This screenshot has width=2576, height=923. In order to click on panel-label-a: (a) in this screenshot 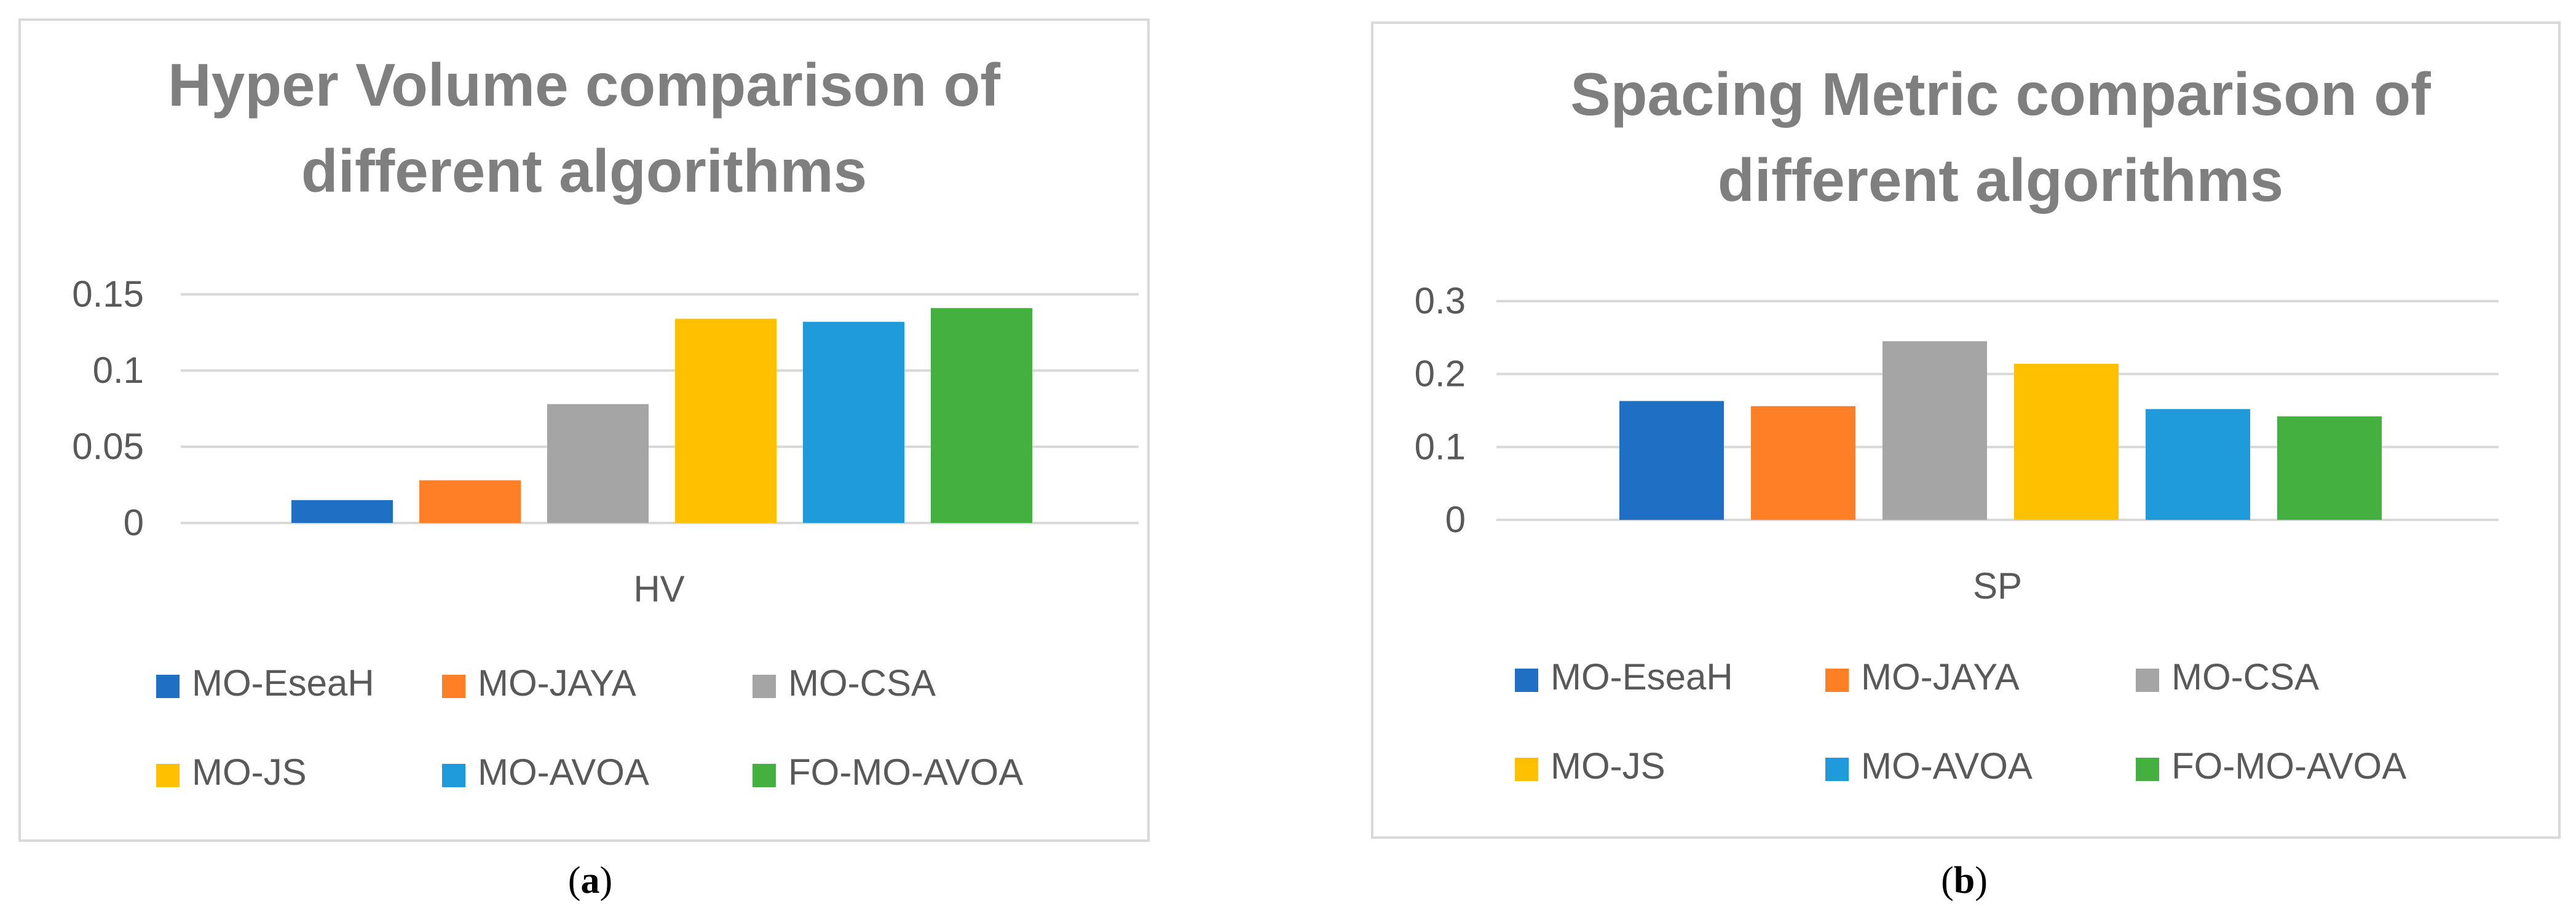, I will do `click(590, 880)`.